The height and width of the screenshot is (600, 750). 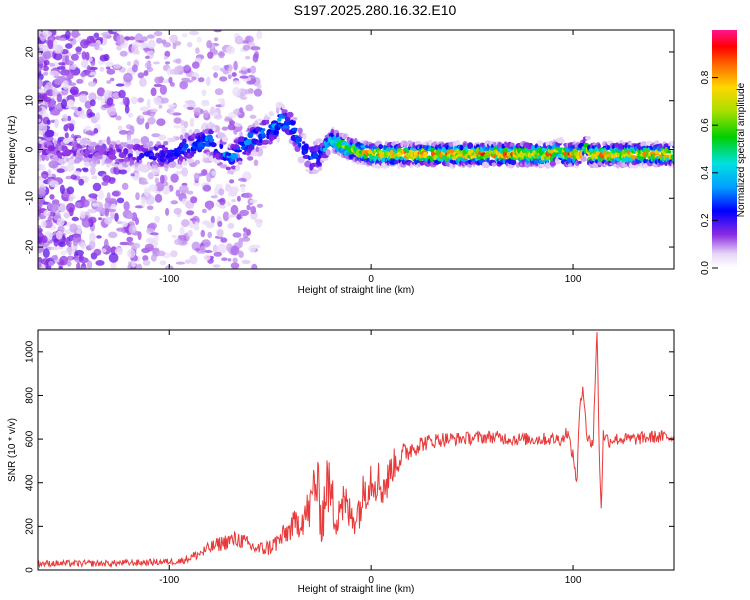 What do you see at coordinates (371, 279) in the screenshot?
I see `x-tick-label: 0` at bounding box center [371, 279].